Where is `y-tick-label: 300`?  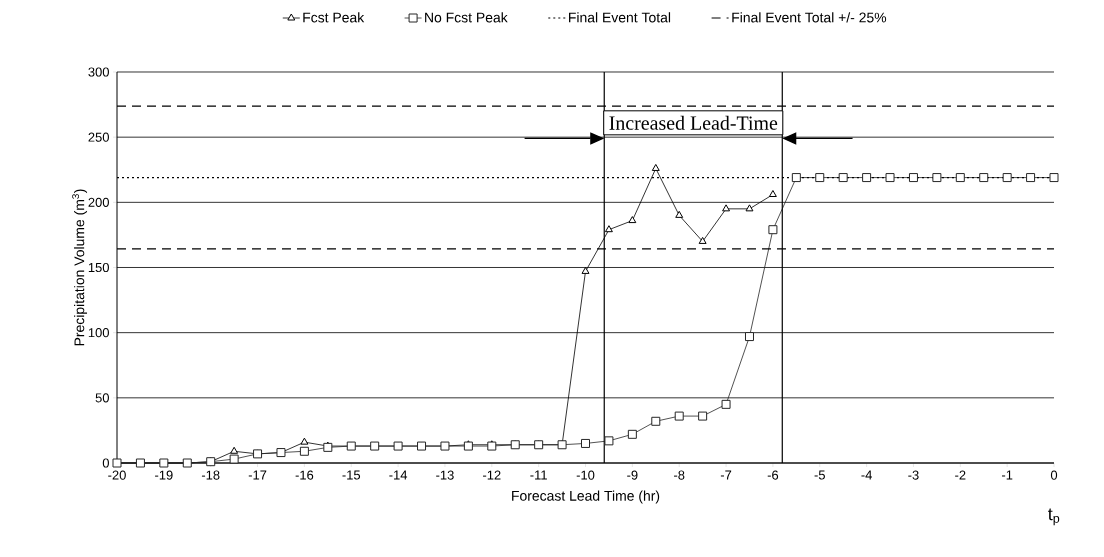 y-tick-label: 300 is located at coordinates (98, 72).